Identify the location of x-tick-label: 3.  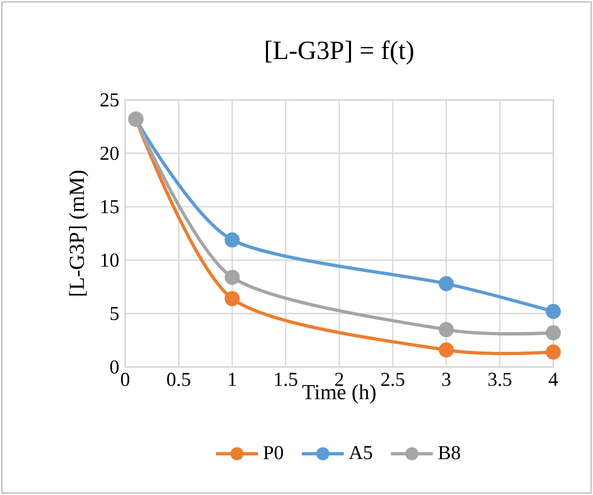
(446, 379).